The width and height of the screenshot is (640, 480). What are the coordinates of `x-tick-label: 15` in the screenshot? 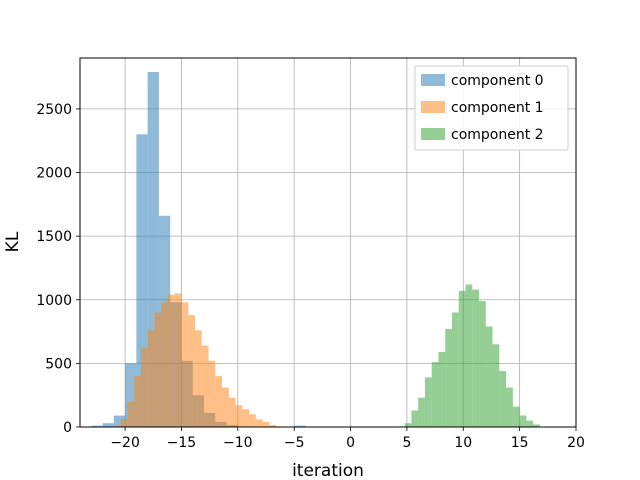 It's located at (520, 443).